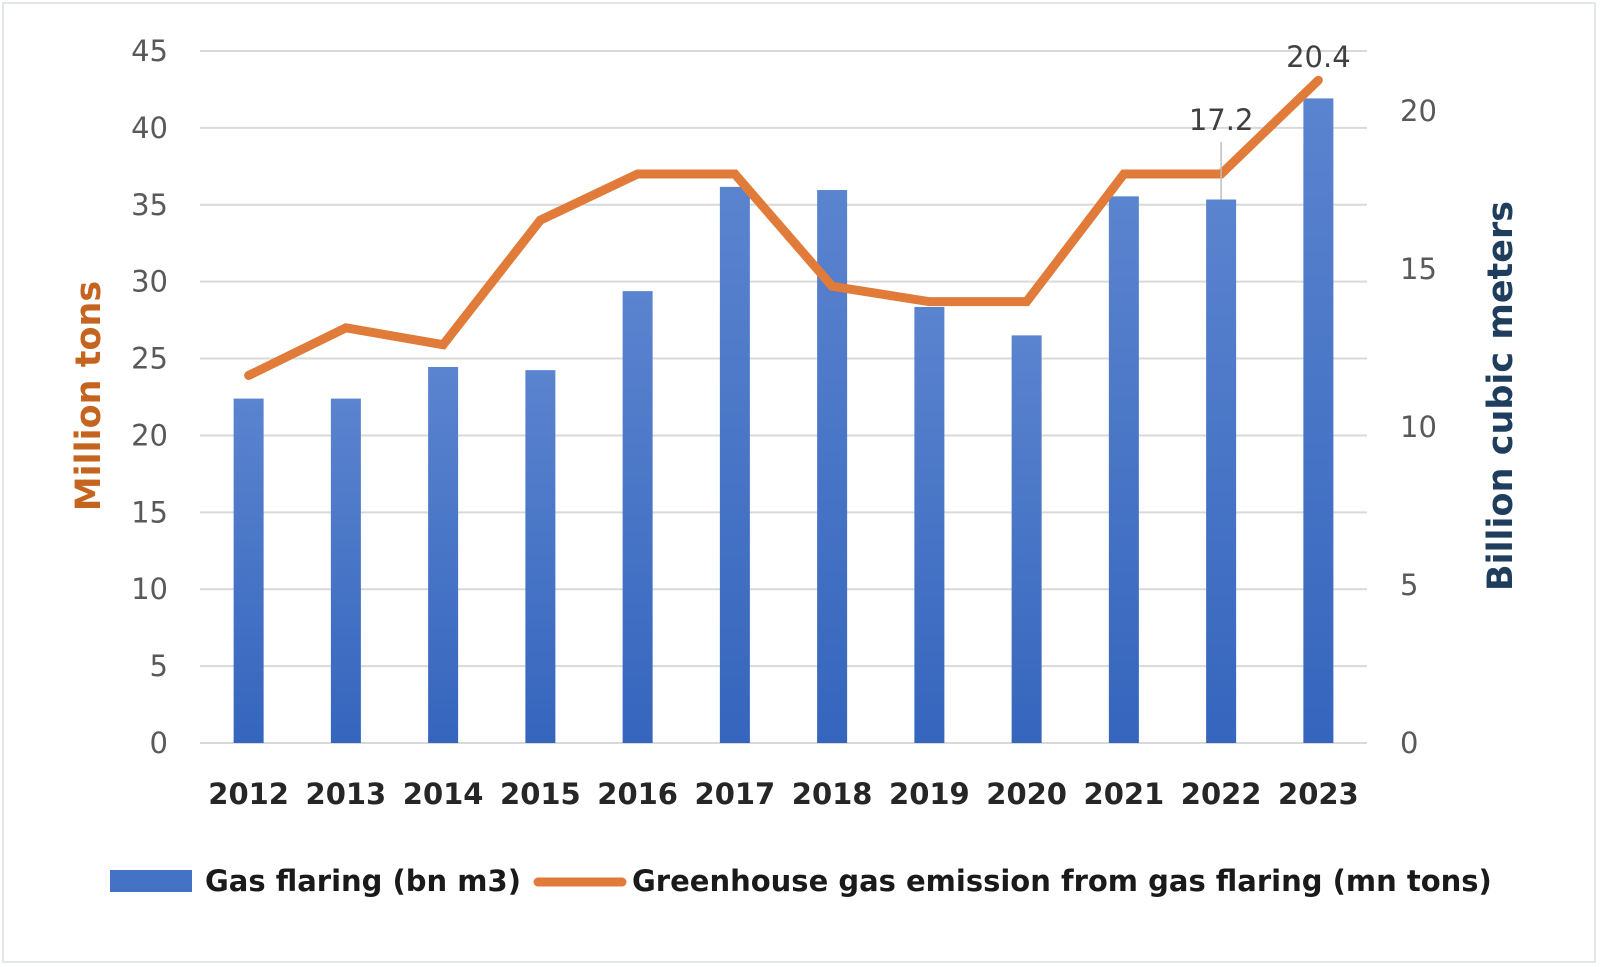  What do you see at coordinates (637, 517) in the screenshot?
I see `bar-2016` at bounding box center [637, 517].